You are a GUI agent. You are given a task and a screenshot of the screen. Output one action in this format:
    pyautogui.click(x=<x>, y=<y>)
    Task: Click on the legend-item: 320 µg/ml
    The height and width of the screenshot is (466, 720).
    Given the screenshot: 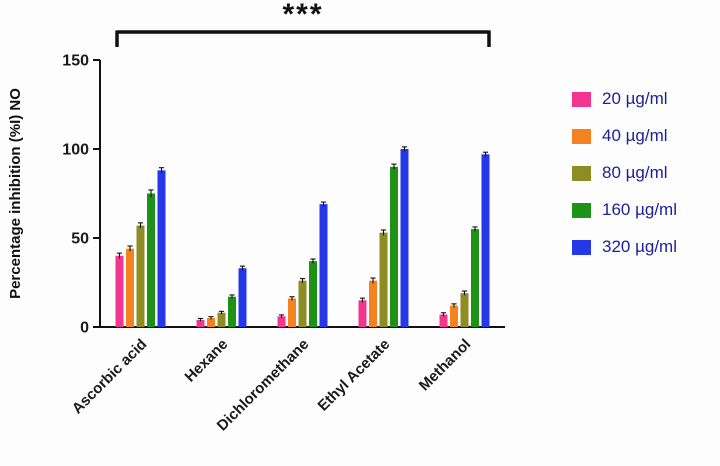 What is the action you would take?
    pyautogui.click(x=624, y=246)
    